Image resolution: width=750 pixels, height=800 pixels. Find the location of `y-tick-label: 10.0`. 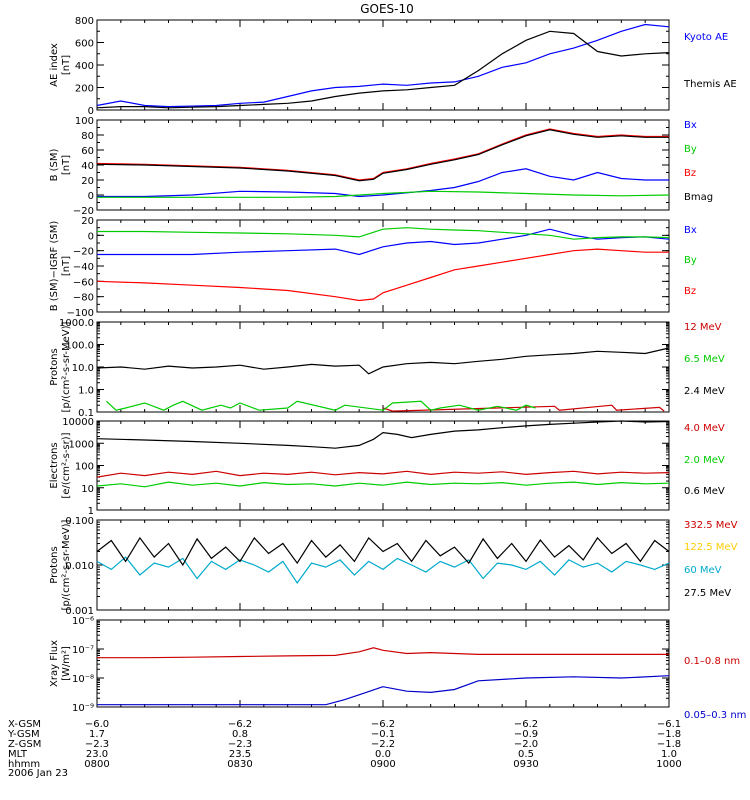

y-tick-label: 10.0 is located at coordinates (83, 368).